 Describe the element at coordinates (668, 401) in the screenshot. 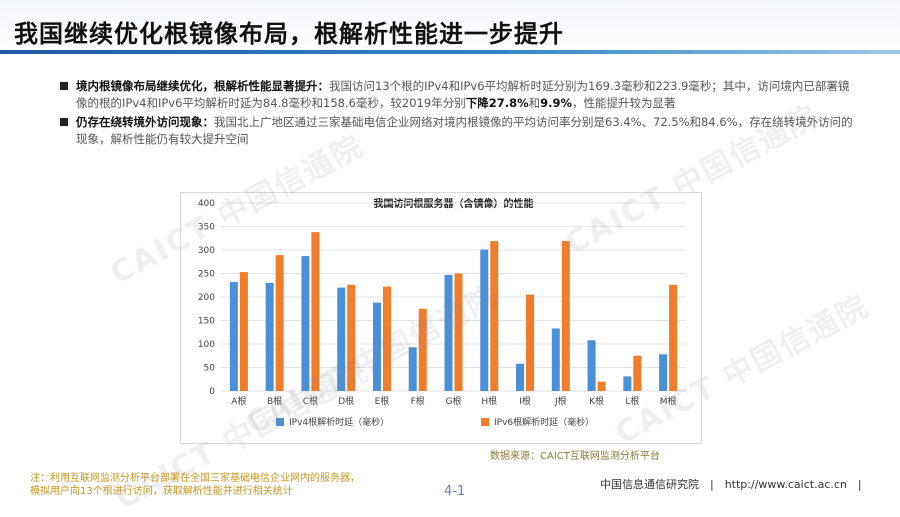

I see `x-tick-label: M根` at that location.